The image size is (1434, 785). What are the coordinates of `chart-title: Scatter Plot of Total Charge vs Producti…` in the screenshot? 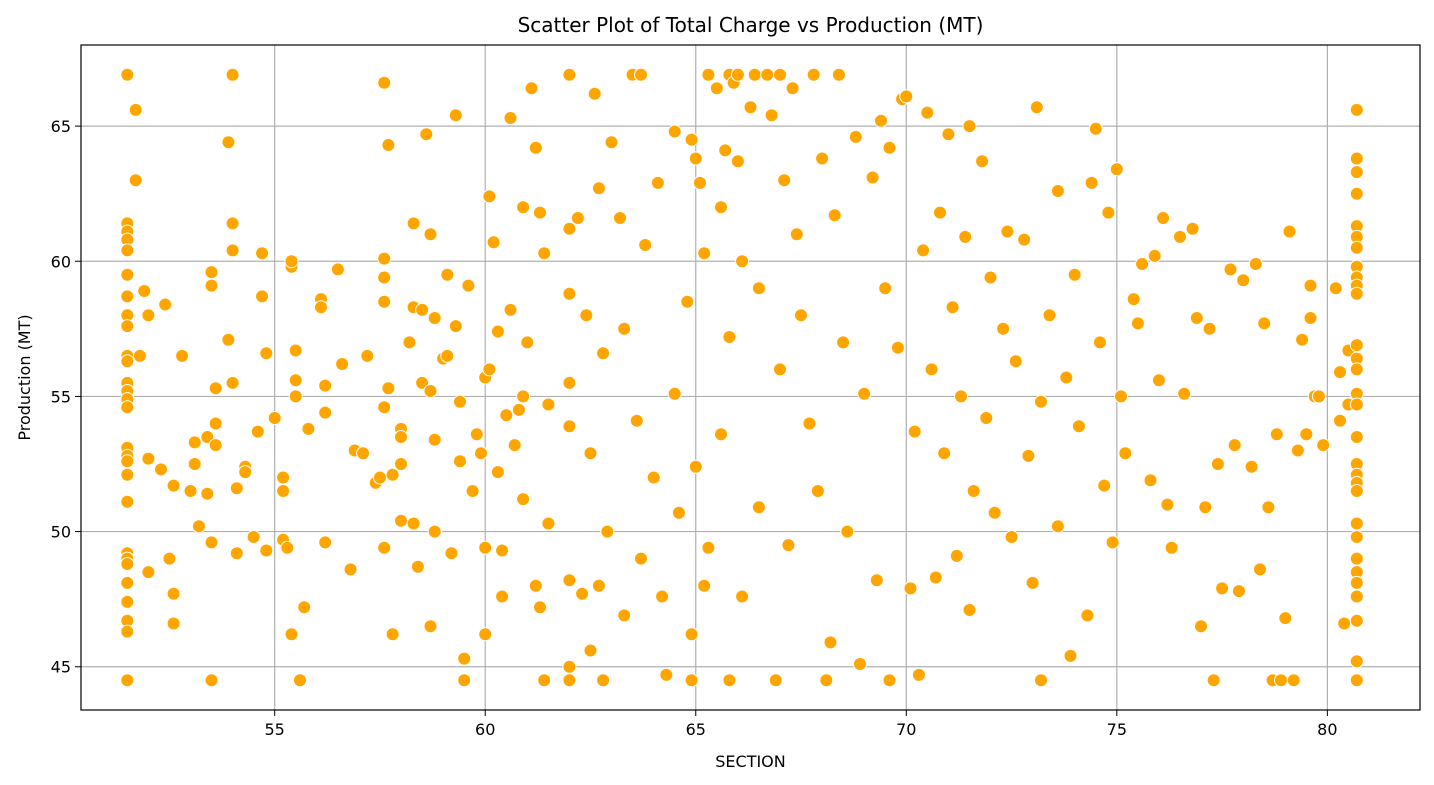 It's located at (751, 25).